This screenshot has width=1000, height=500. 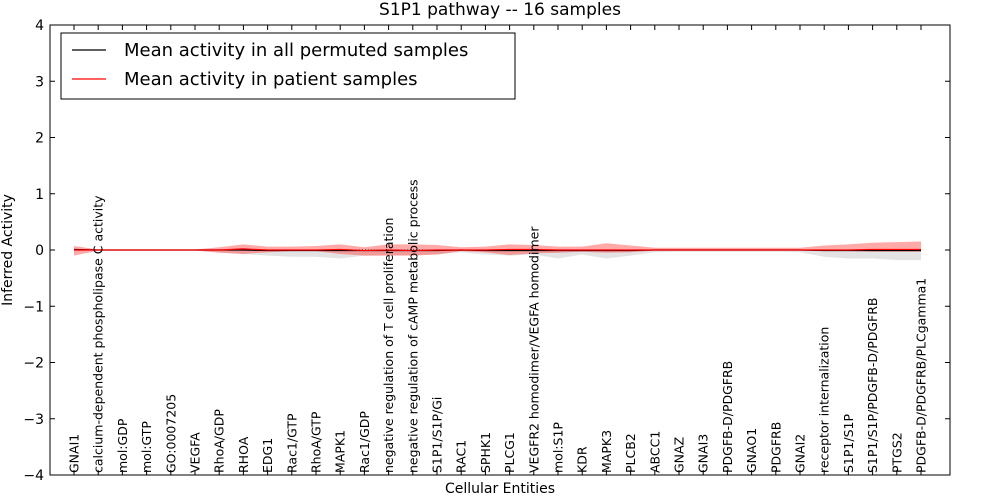 What do you see at coordinates (775, 447) in the screenshot?
I see `x-tick-label: PDGFRB` at bounding box center [775, 447].